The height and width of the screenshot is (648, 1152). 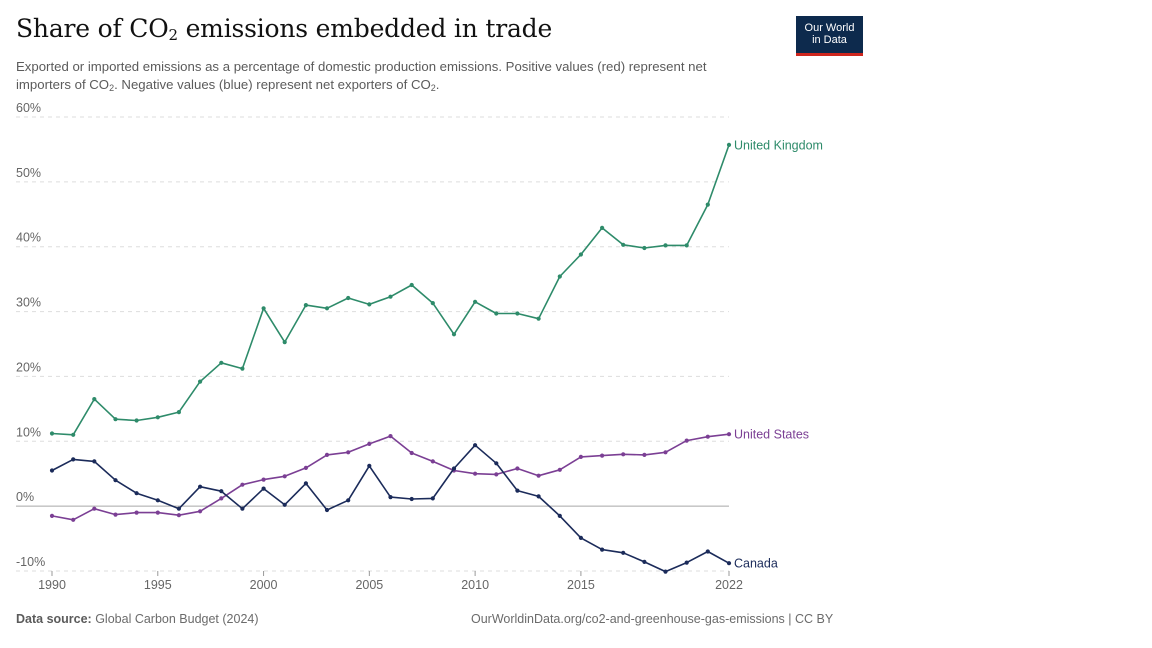 I want to click on series-label-united-kingdom: United Kingdom, so click(x=778, y=145).